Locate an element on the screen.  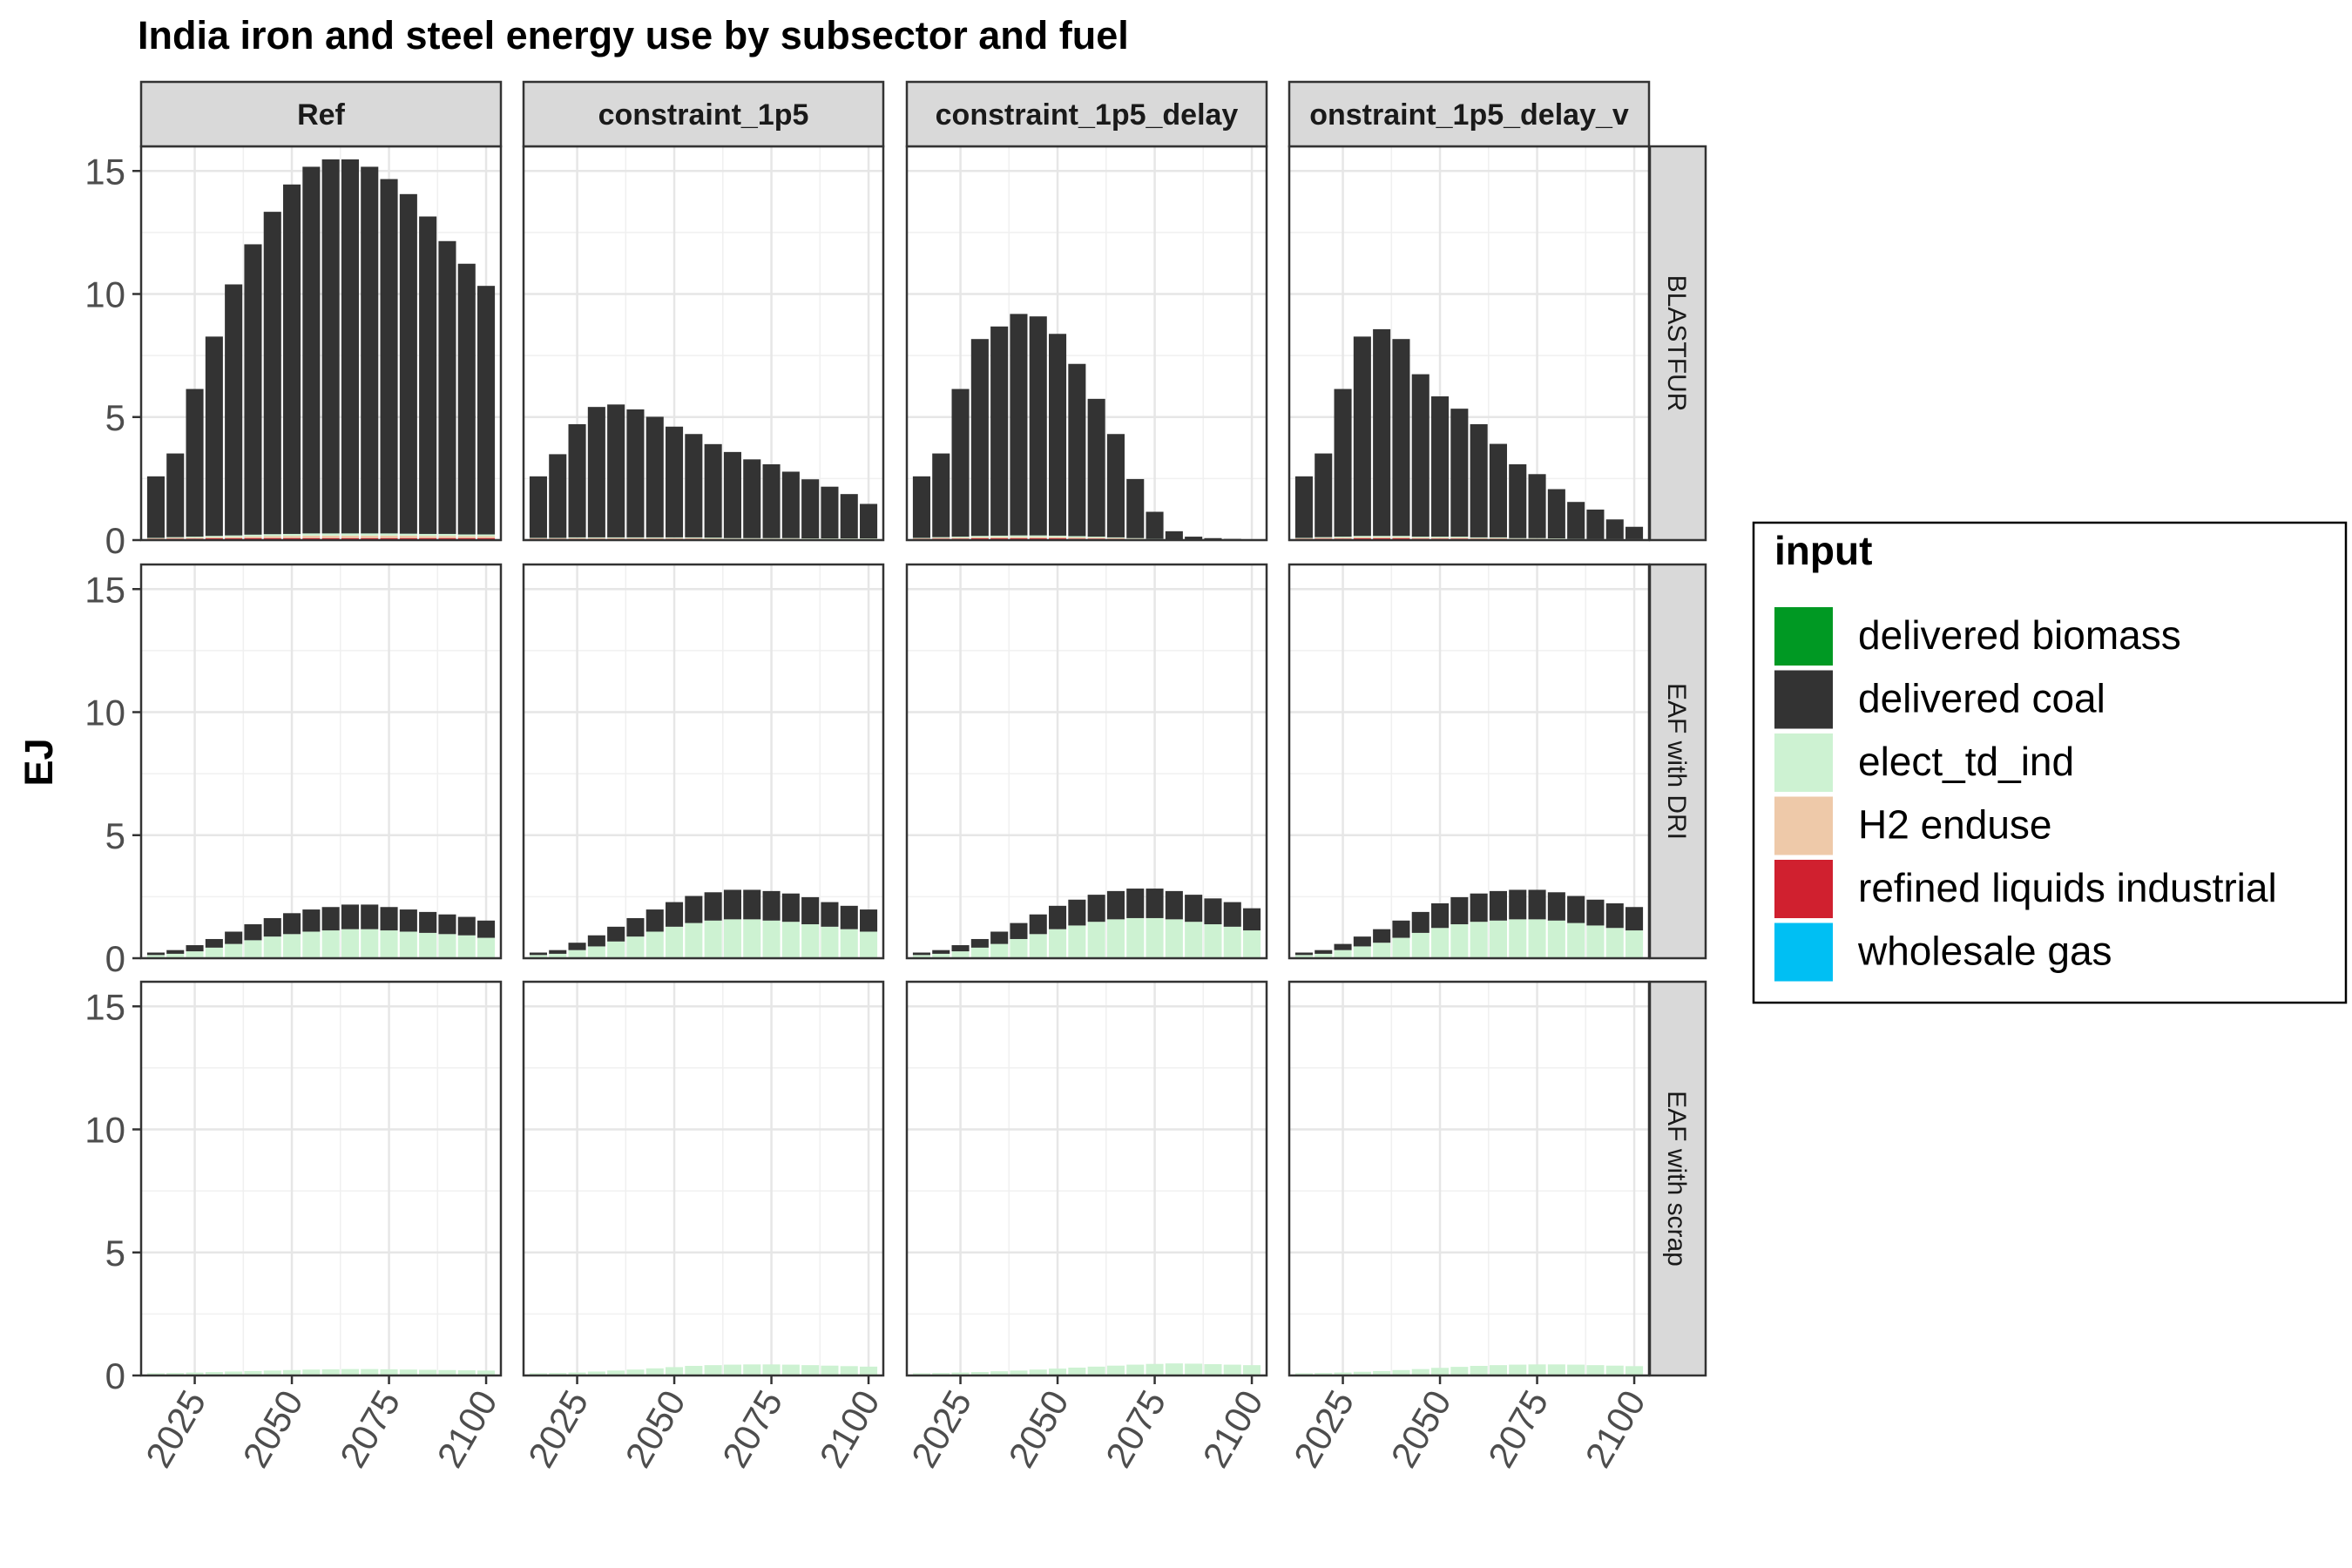
legend-key-refined-liquids-industrial is located at coordinates (1803, 889).